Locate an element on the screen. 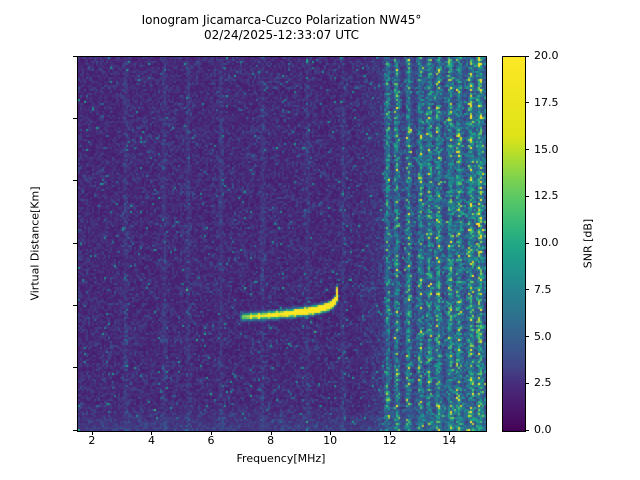 This screenshot has height=480, width=640. colorbar-tick-label: 20.0 is located at coordinates (546, 55).